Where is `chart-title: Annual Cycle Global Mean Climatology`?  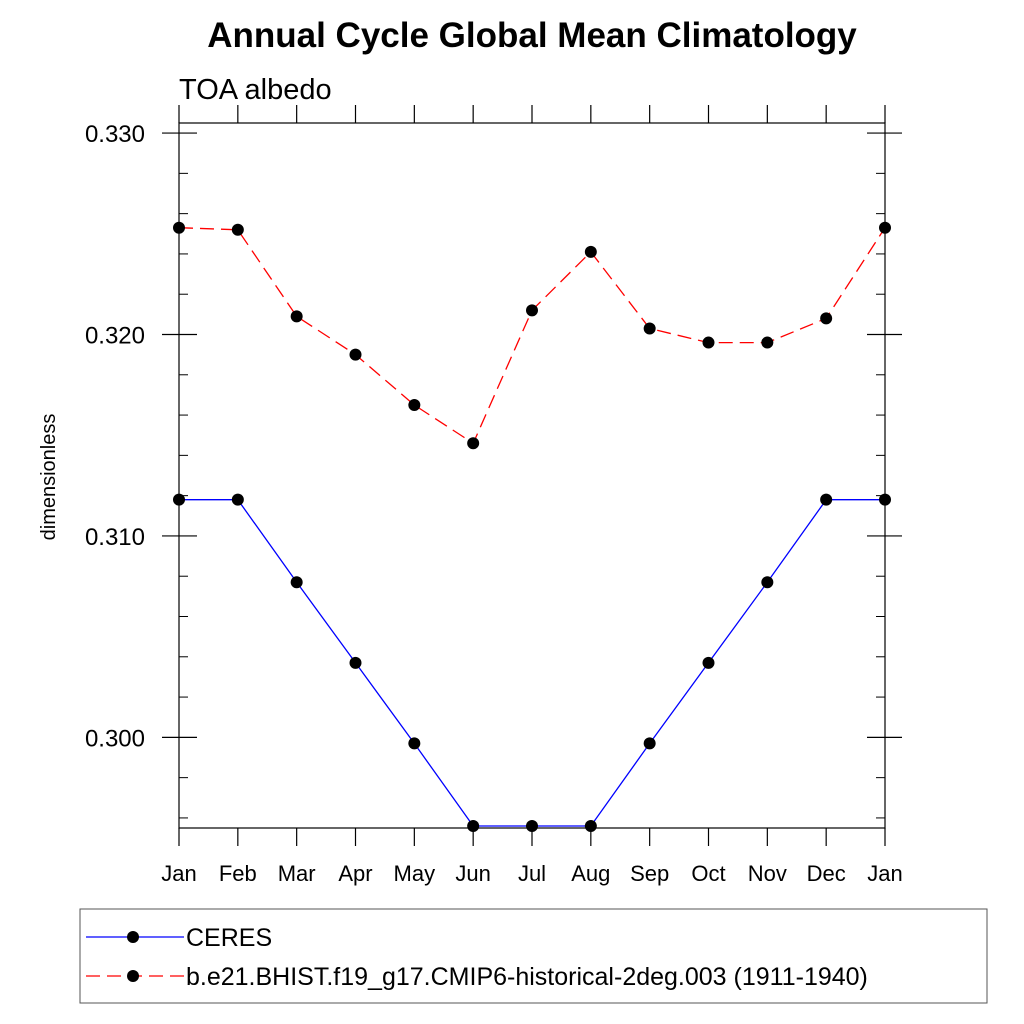
chart-title: Annual Cycle Global Mean Climatology is located at coordinates (532, 35).